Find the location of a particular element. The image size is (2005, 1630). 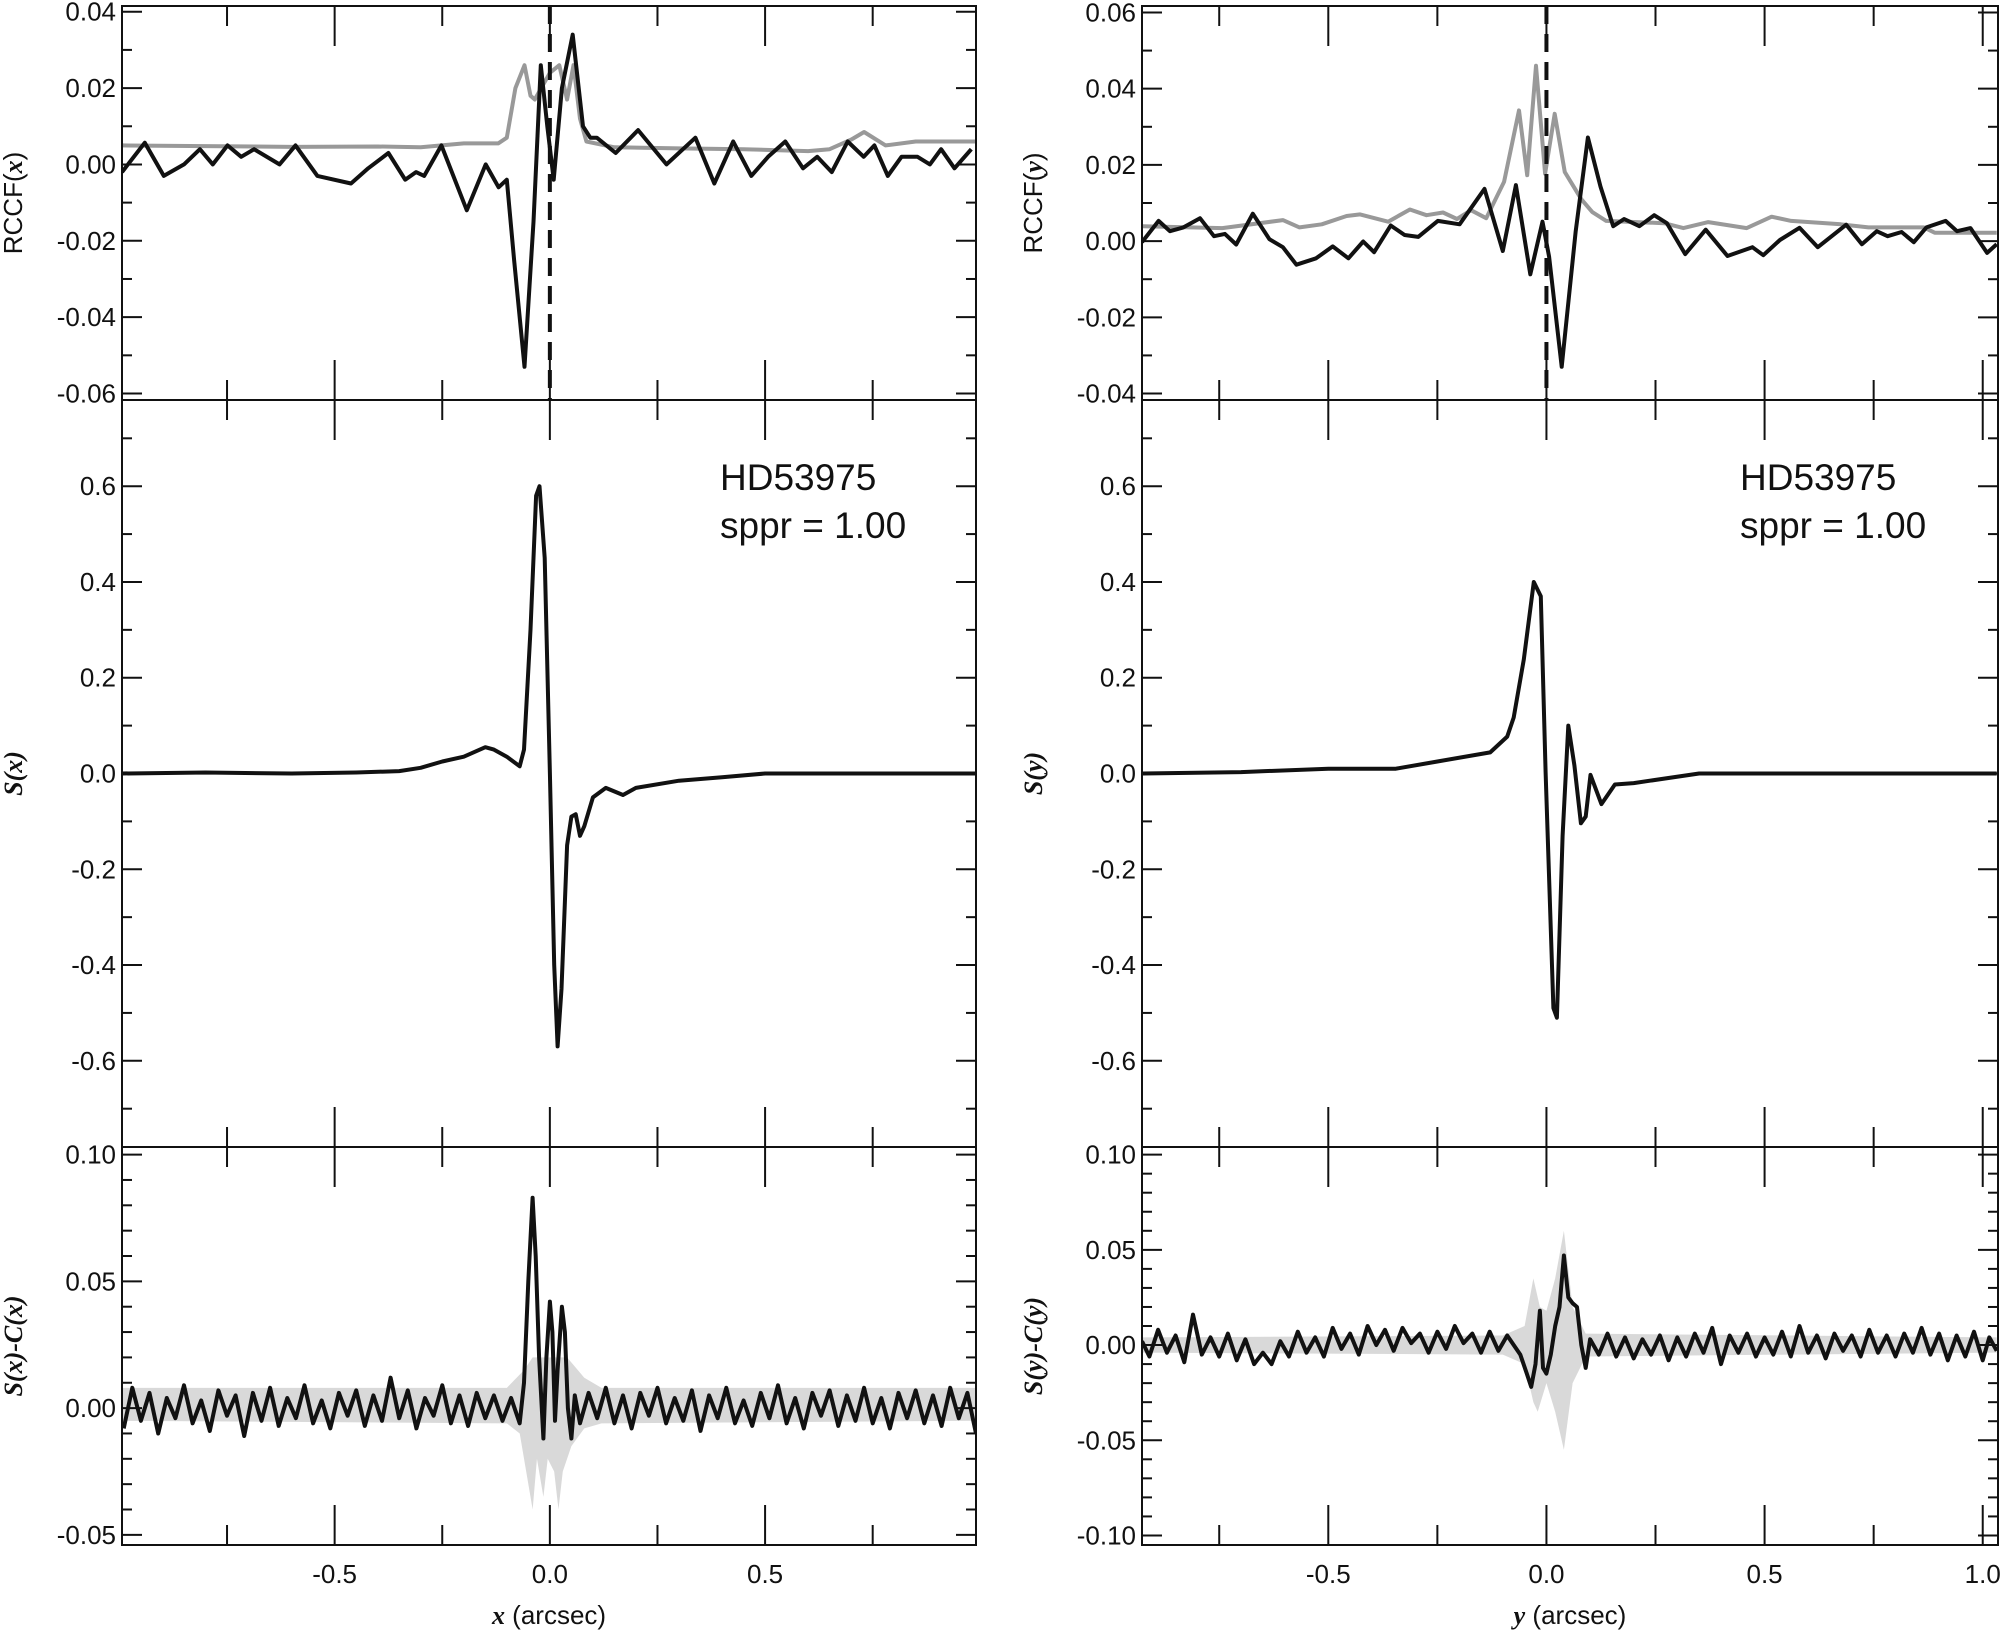

panel-top-left: 0.04 0.02 0.00 -0.02 -0.04 -0.06 RCCF(x) is located at coordinates (488, 204).